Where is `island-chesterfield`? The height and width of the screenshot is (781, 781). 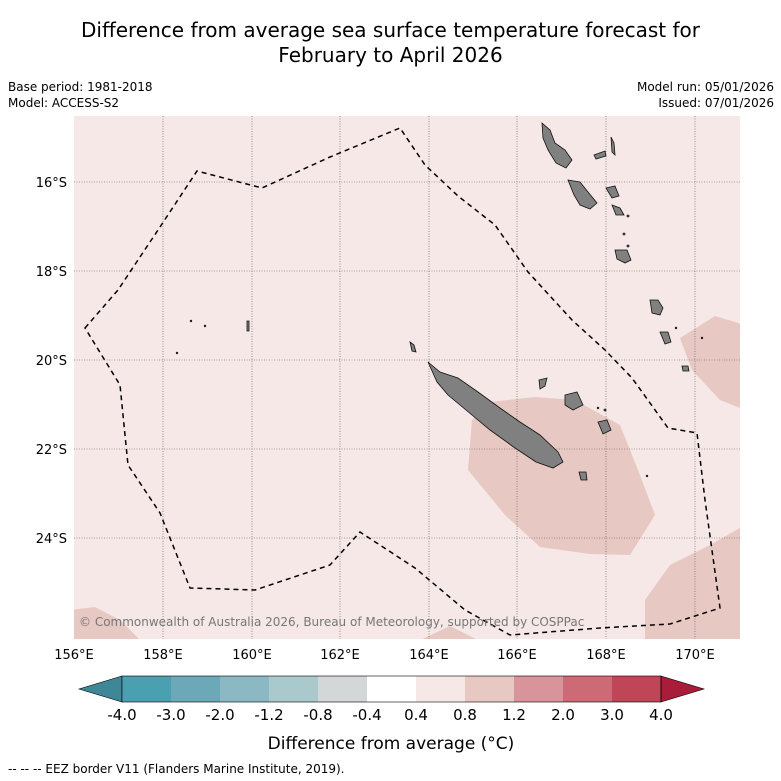 island-chesterfield is located at coordinates (248, 326).